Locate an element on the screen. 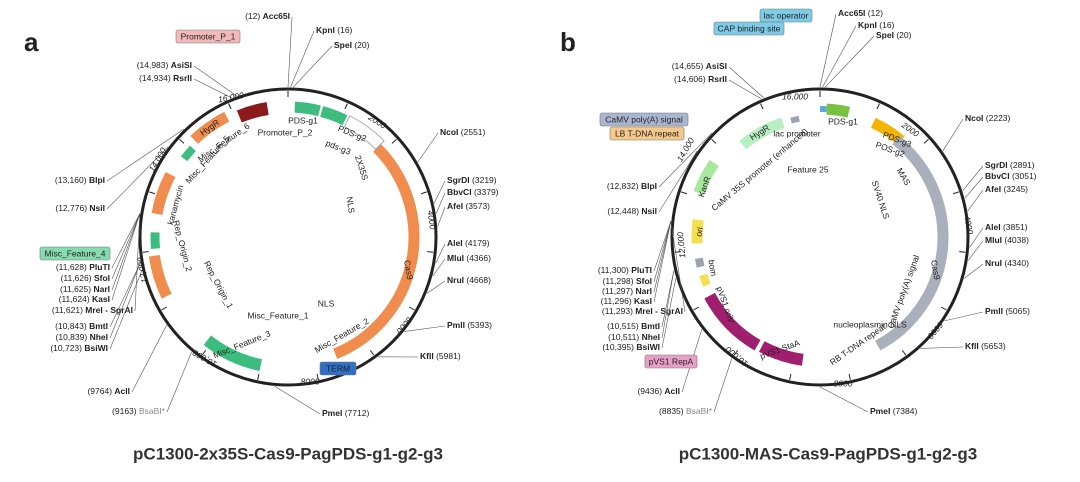  site-position: (10,723) is located at coordinates (66, 348).